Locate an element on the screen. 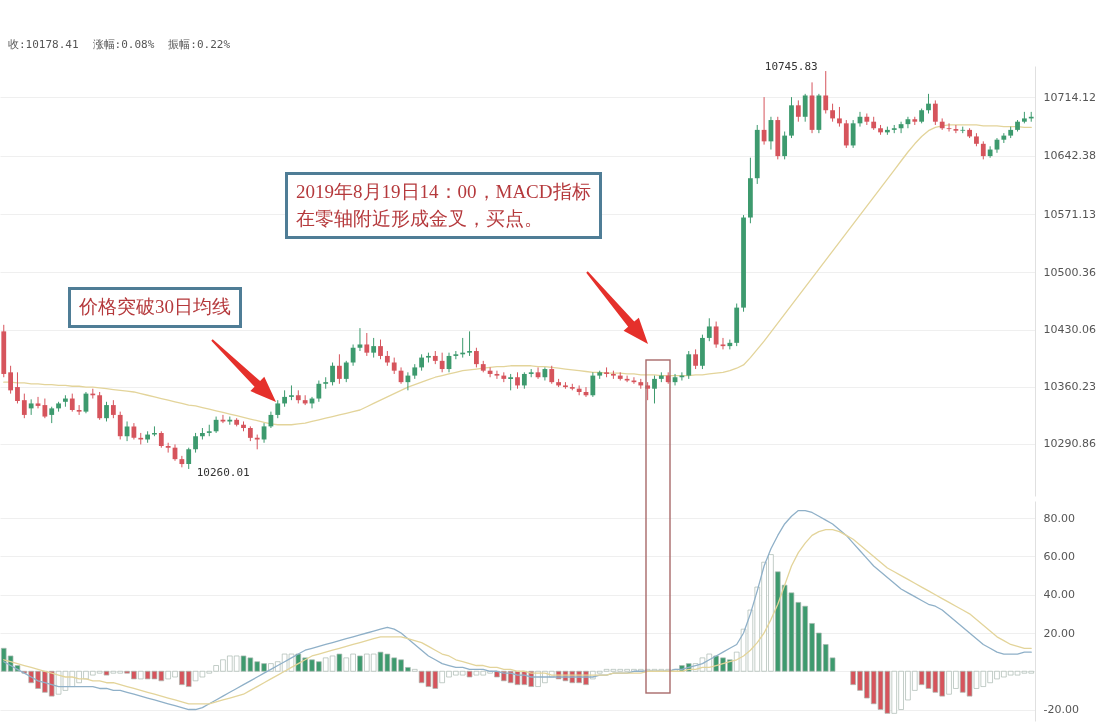 The width and height of the screenshot is (1110, 727). y-tick-label: 60.00 is located at coordinates (1059, 556).